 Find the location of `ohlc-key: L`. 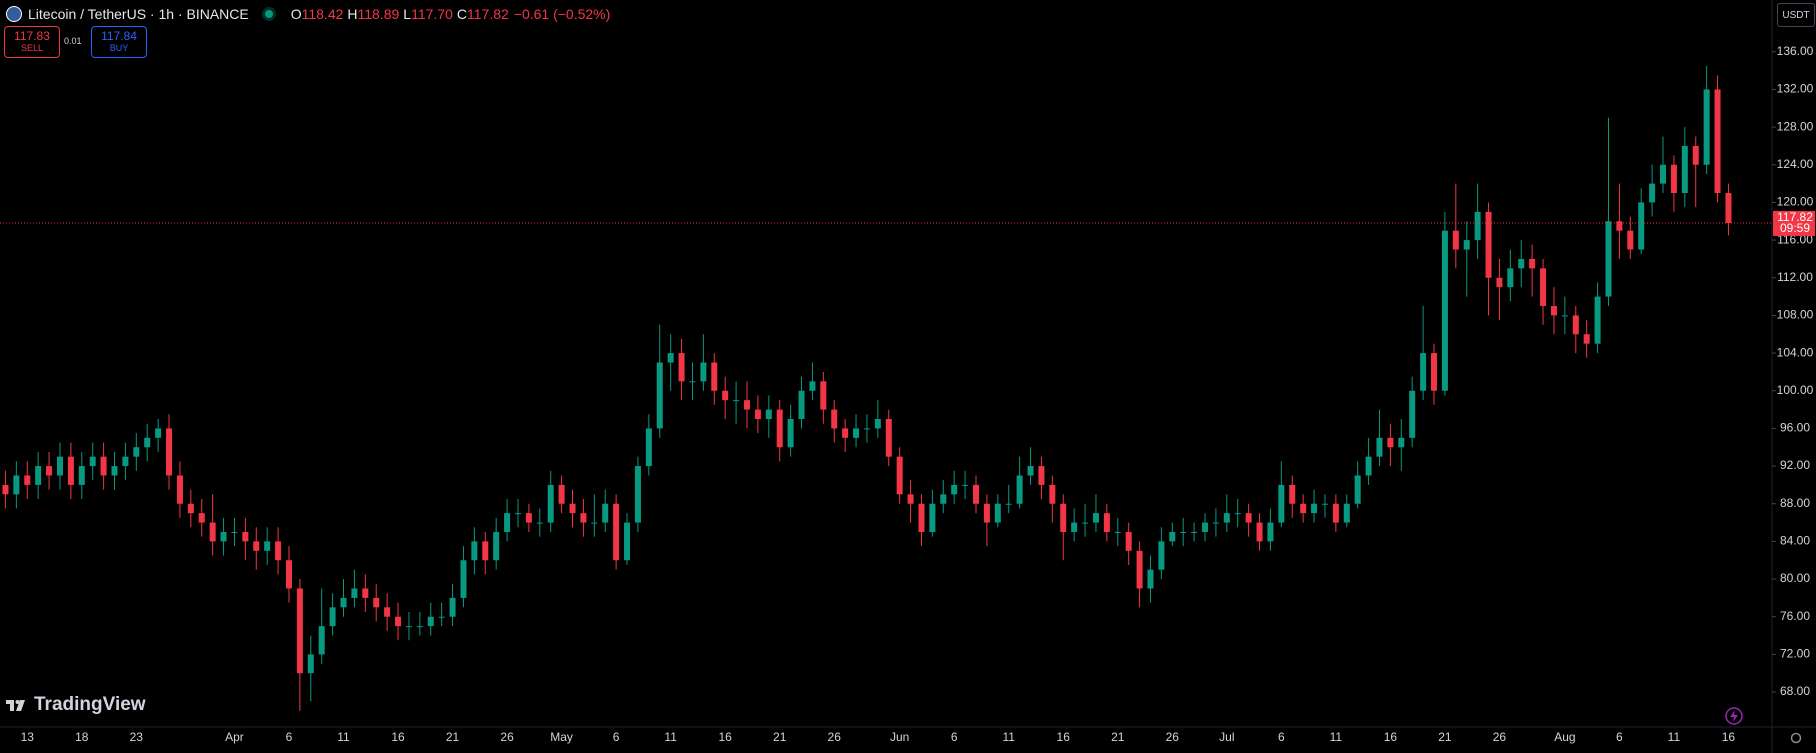

ohlc-key: L is located at coordinates (407, 14).